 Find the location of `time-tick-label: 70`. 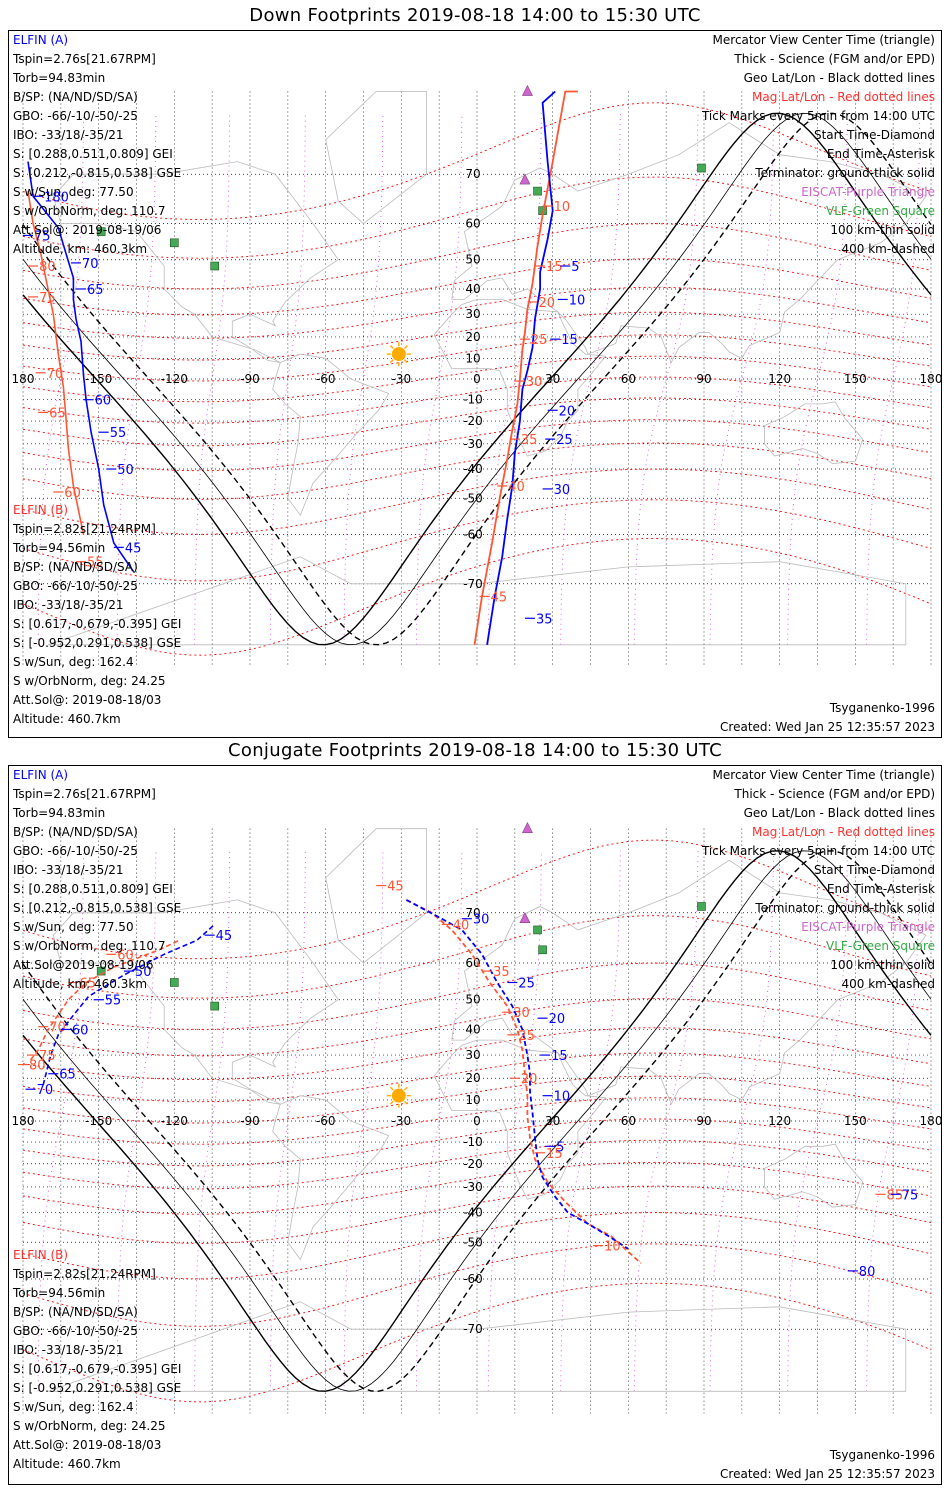

time-tick-label: 70 is located at coordinates (90, 264).